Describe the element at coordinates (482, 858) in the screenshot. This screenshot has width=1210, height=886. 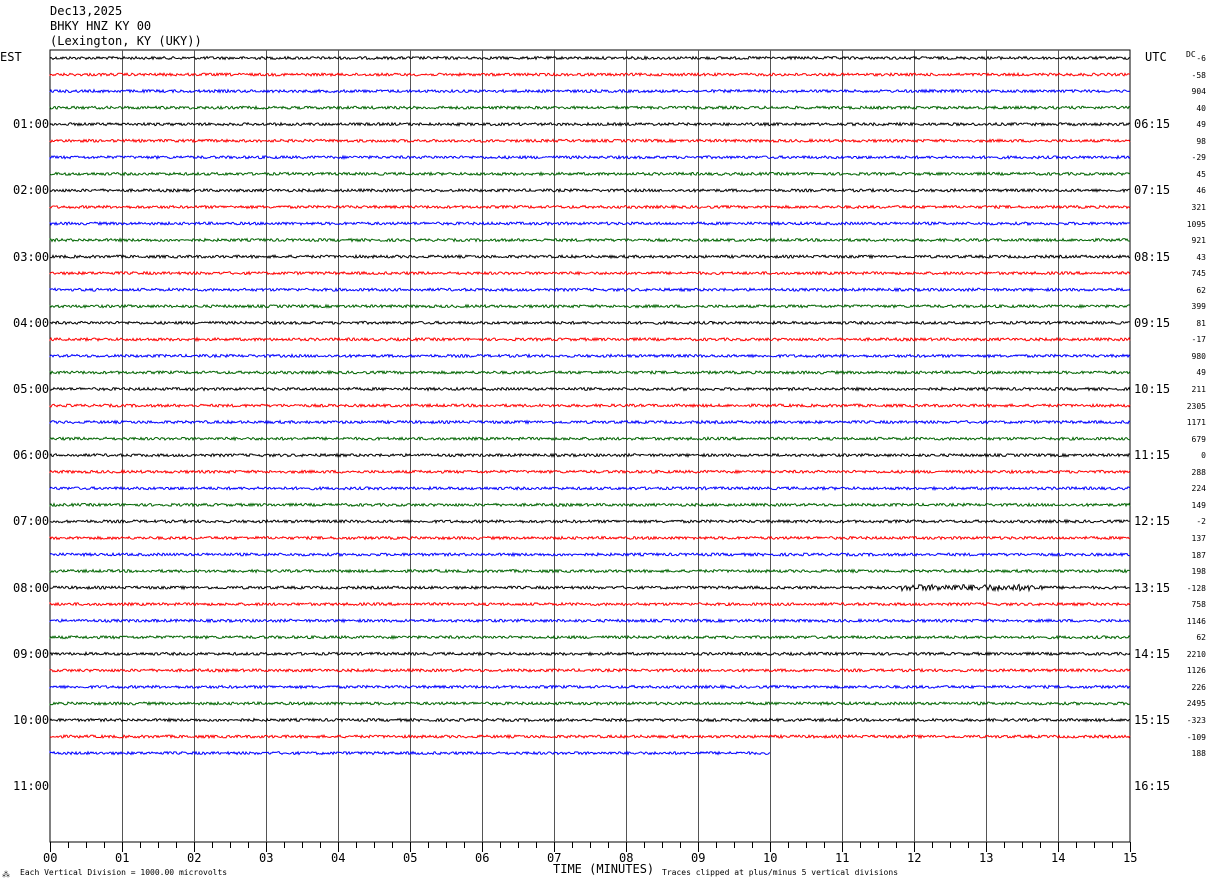
I see `x-tick-label: 06` at that location.